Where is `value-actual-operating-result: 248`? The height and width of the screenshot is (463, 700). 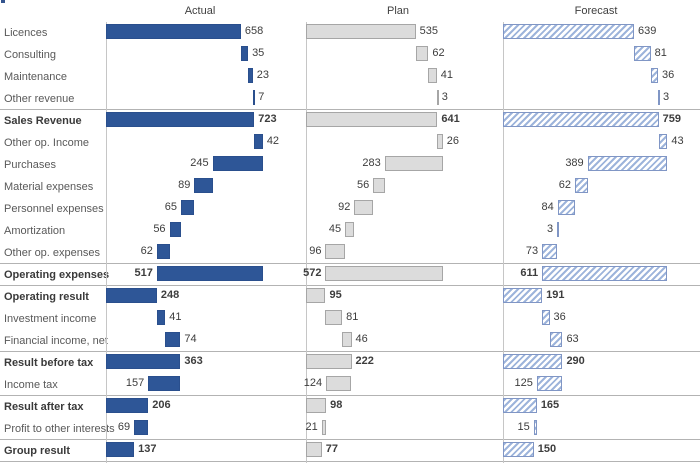 value-actual-operating-result: 248 is located at coordinates (170, 295).